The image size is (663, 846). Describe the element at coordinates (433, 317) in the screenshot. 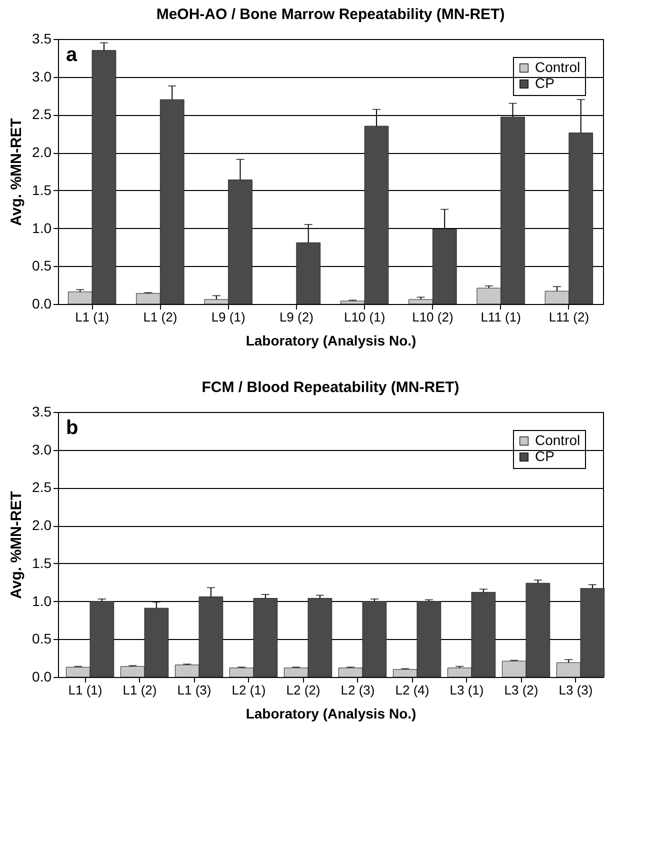

I see `x-tick-label: L10 (2)` at that location.